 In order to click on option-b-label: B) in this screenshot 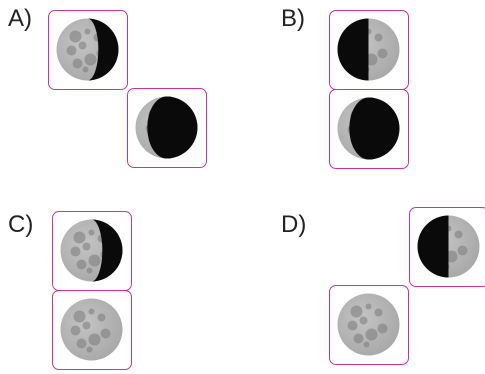, I will do `click(293, 18)`.